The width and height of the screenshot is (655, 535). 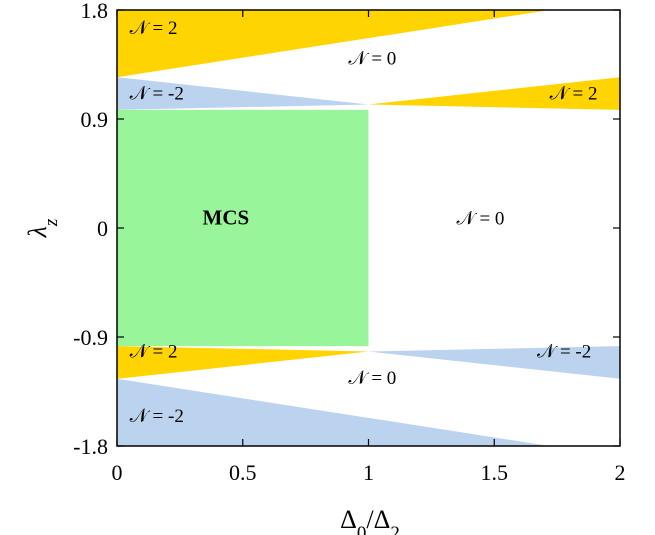 I want to click on region-label-7: 𝒩 = -2, so click(x=564, y=352).